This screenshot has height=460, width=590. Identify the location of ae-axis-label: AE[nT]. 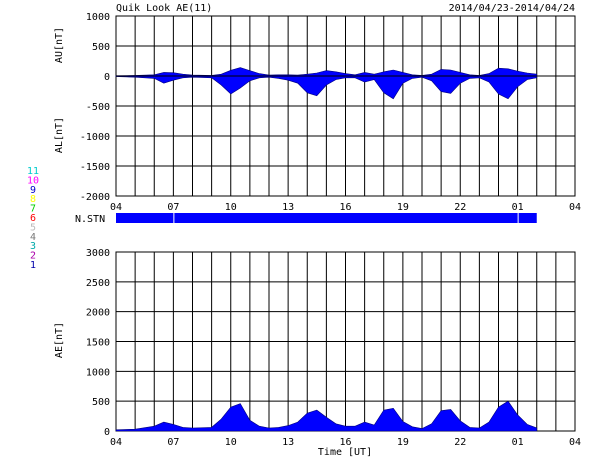
(59, 340).